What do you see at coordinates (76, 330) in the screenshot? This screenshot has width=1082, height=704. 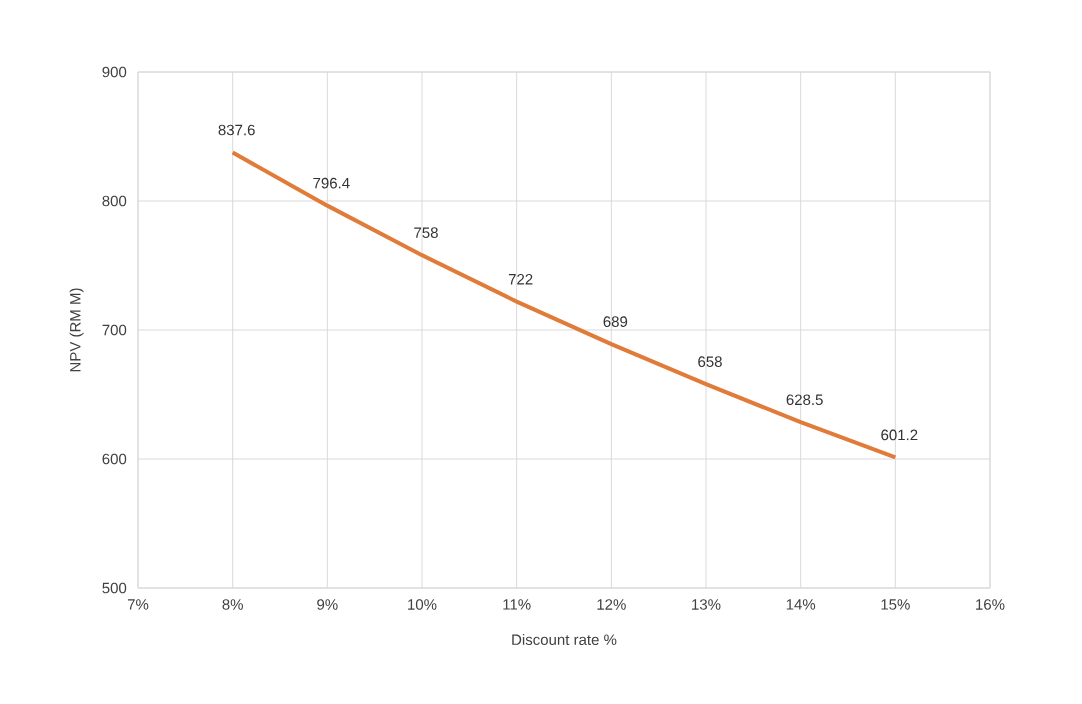 I see `y-axis-title: NPV (RM M)` at bounding box center [76, 330].